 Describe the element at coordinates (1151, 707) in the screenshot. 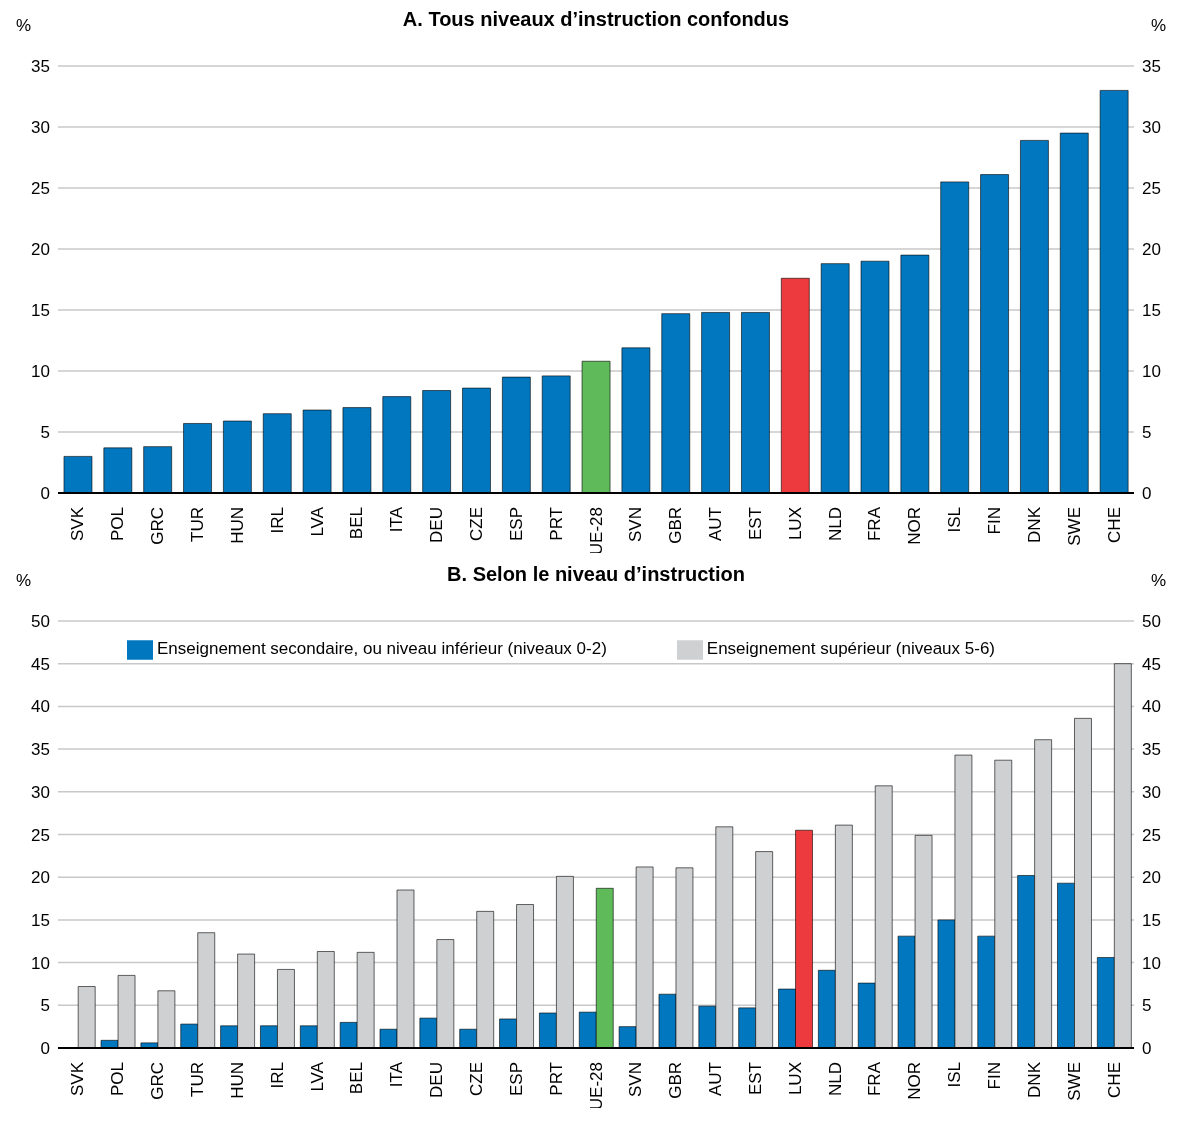

I see `y2-tick-label: 40` at that location.